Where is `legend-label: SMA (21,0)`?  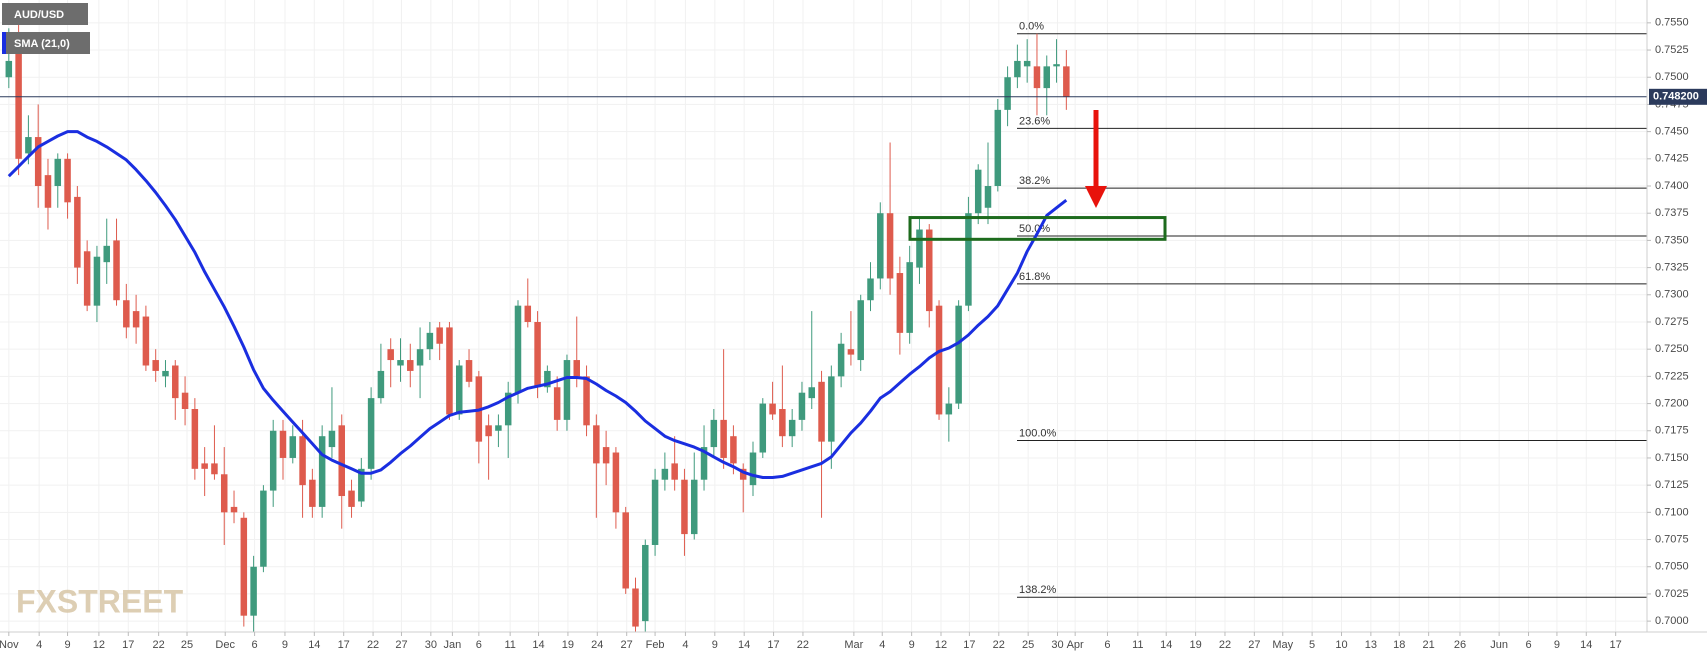 legend-label: SMA (21,0) is located at coordinates (42, 44).